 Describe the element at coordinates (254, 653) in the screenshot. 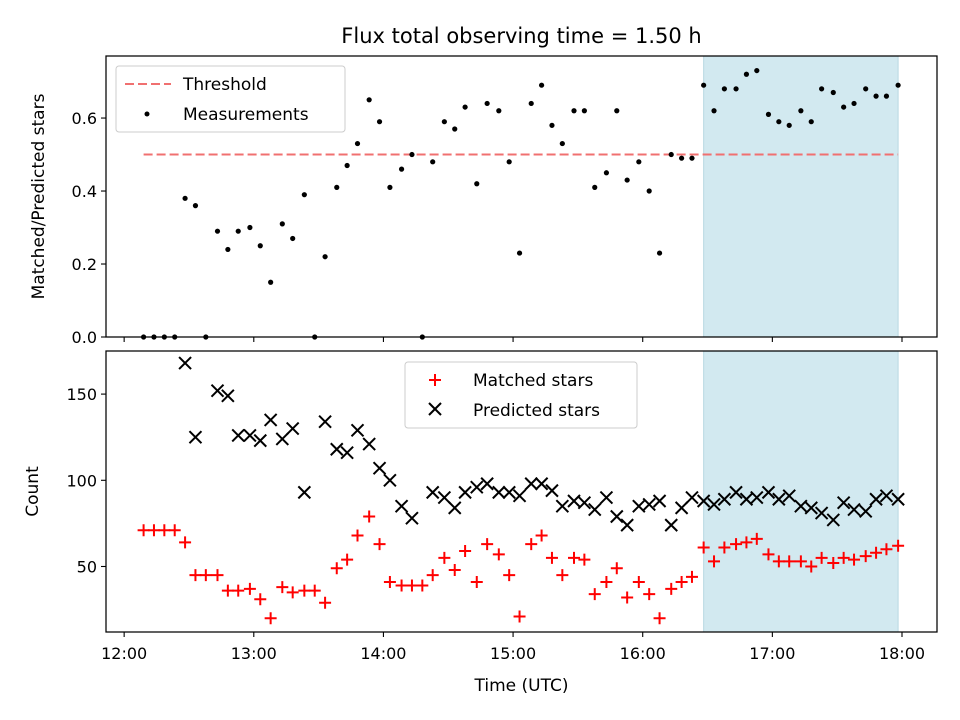

I see `x-tick-label: 13:00` at that location.